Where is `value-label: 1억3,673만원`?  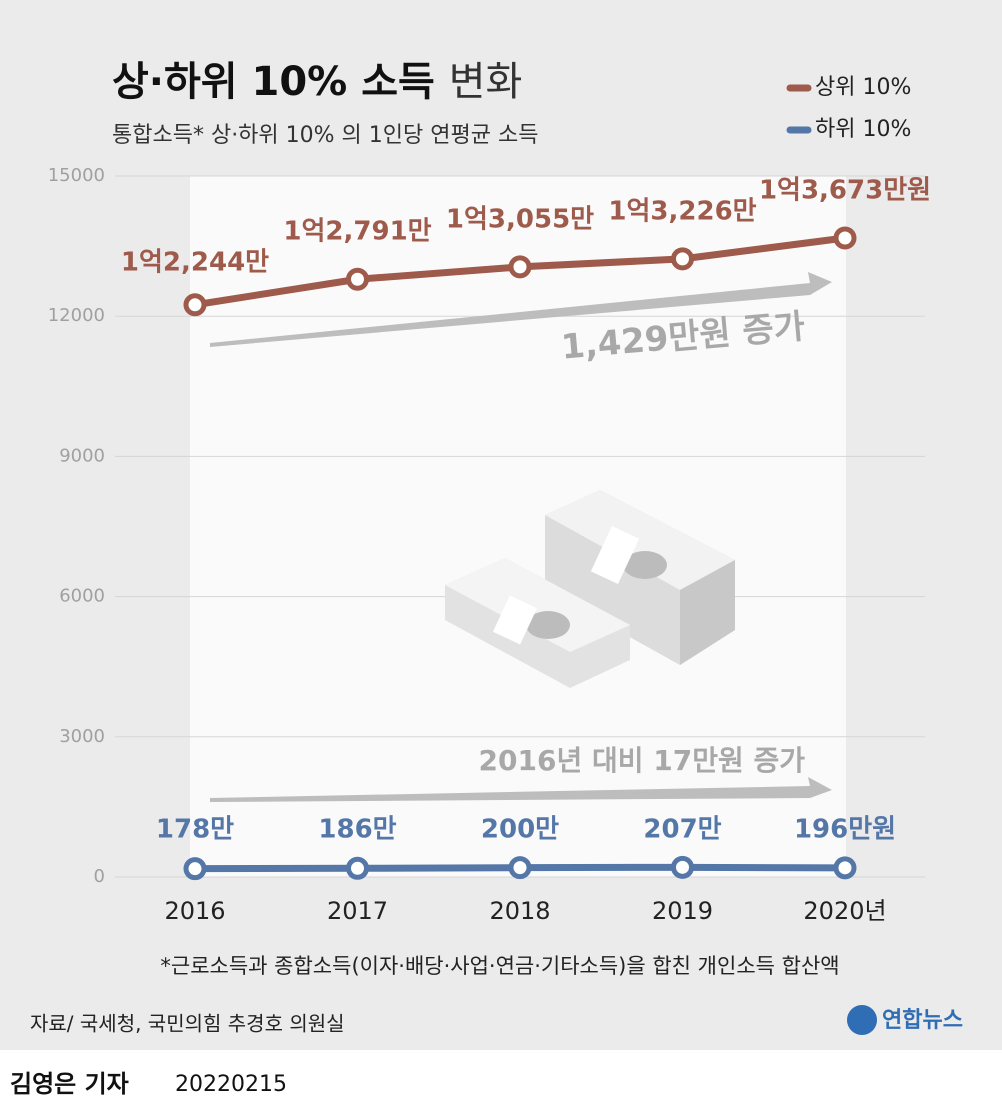
value-label: 1억3,673만원 is located at coordinates (845, 191).